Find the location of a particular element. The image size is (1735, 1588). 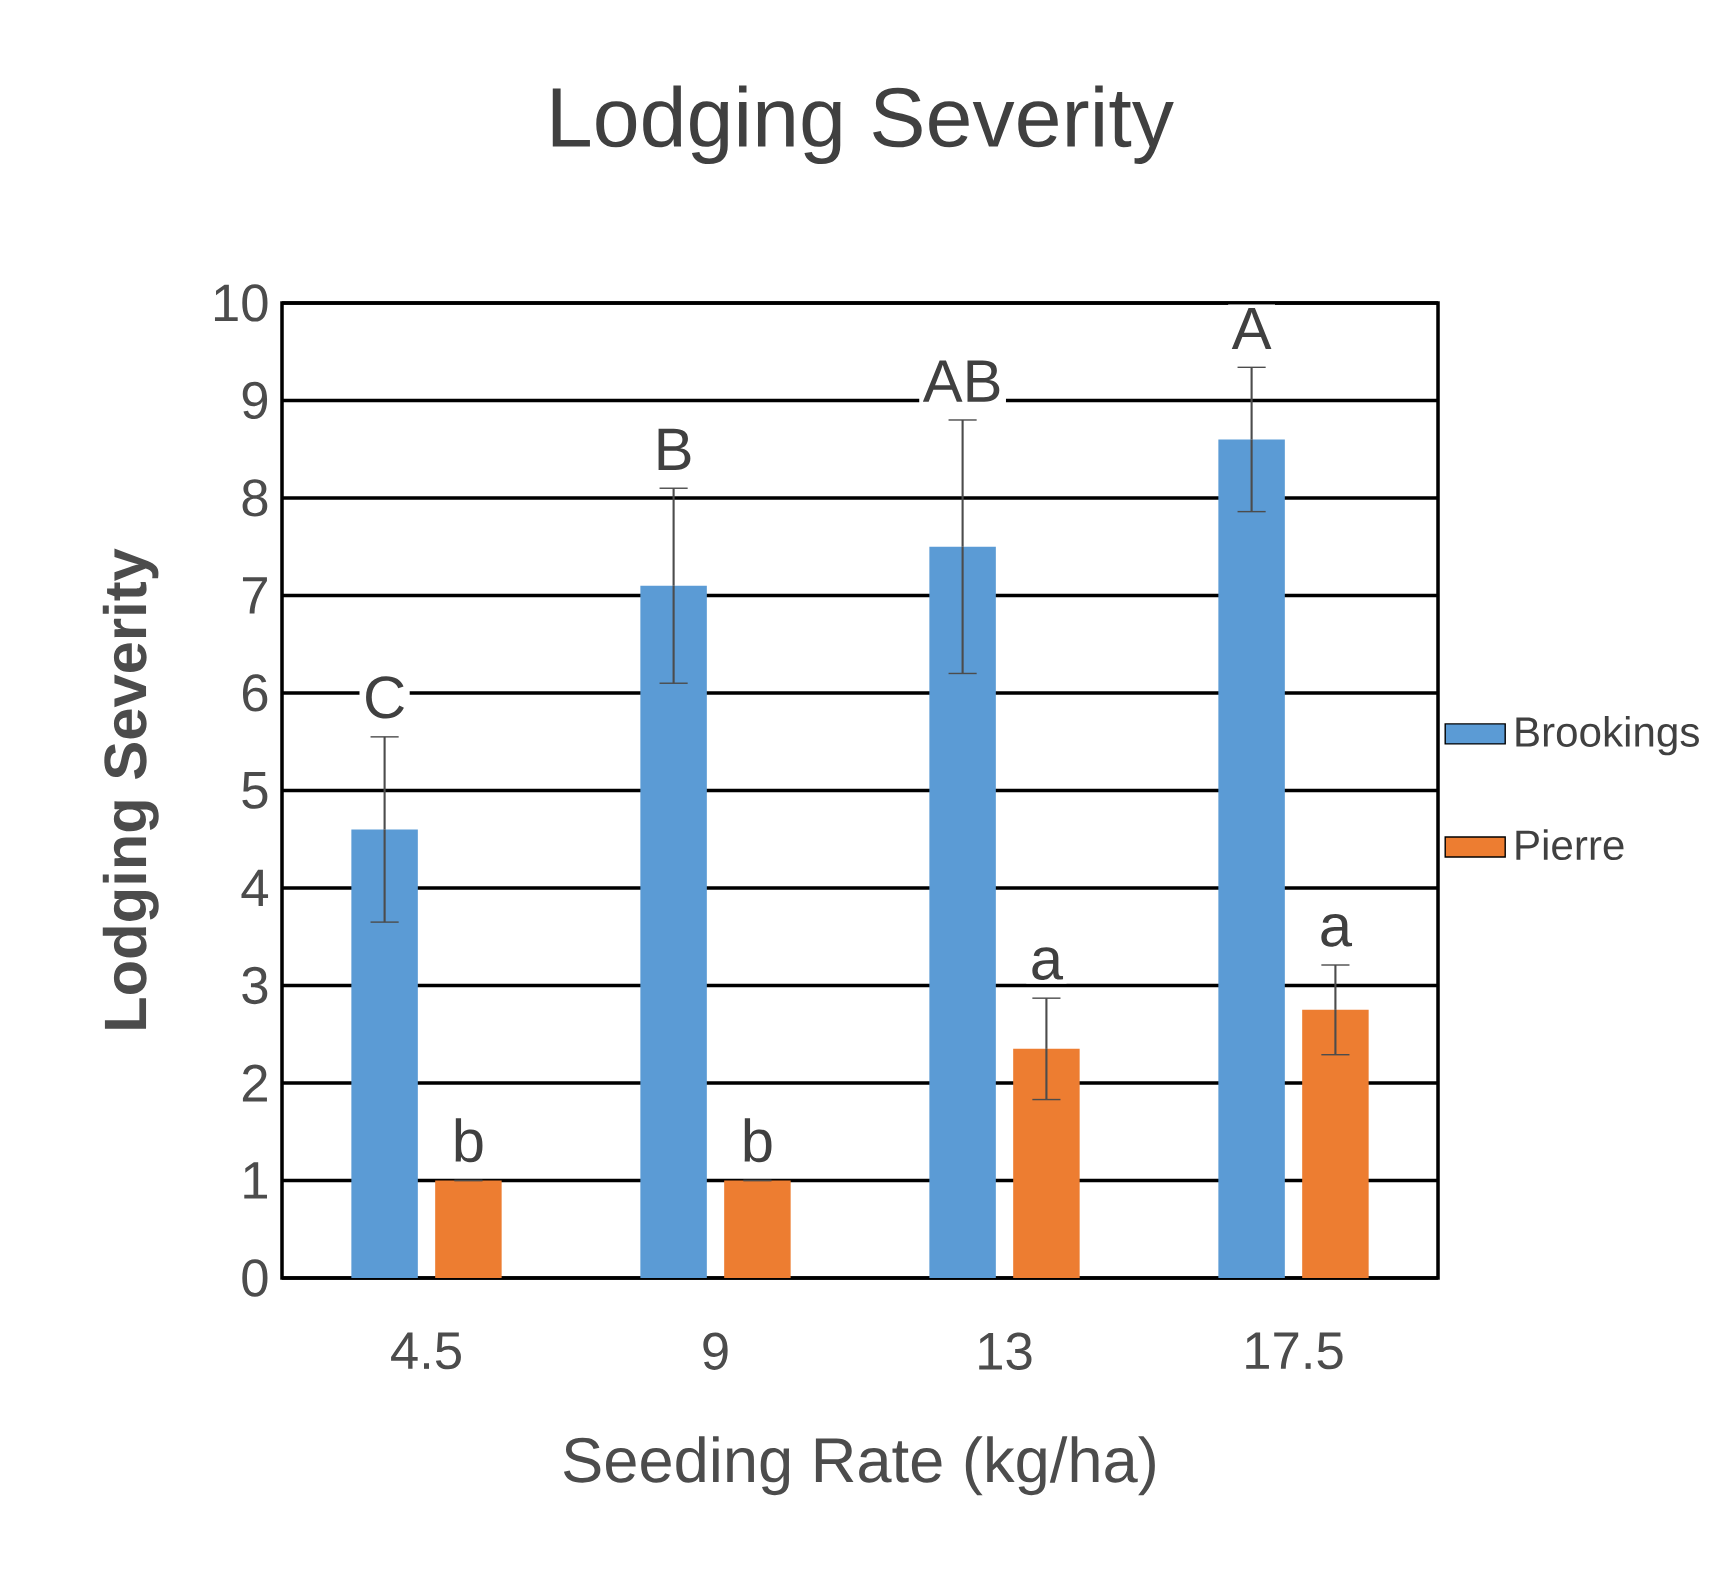

x-tick-label: 17.5 is located at coordinates (1294, 1351).